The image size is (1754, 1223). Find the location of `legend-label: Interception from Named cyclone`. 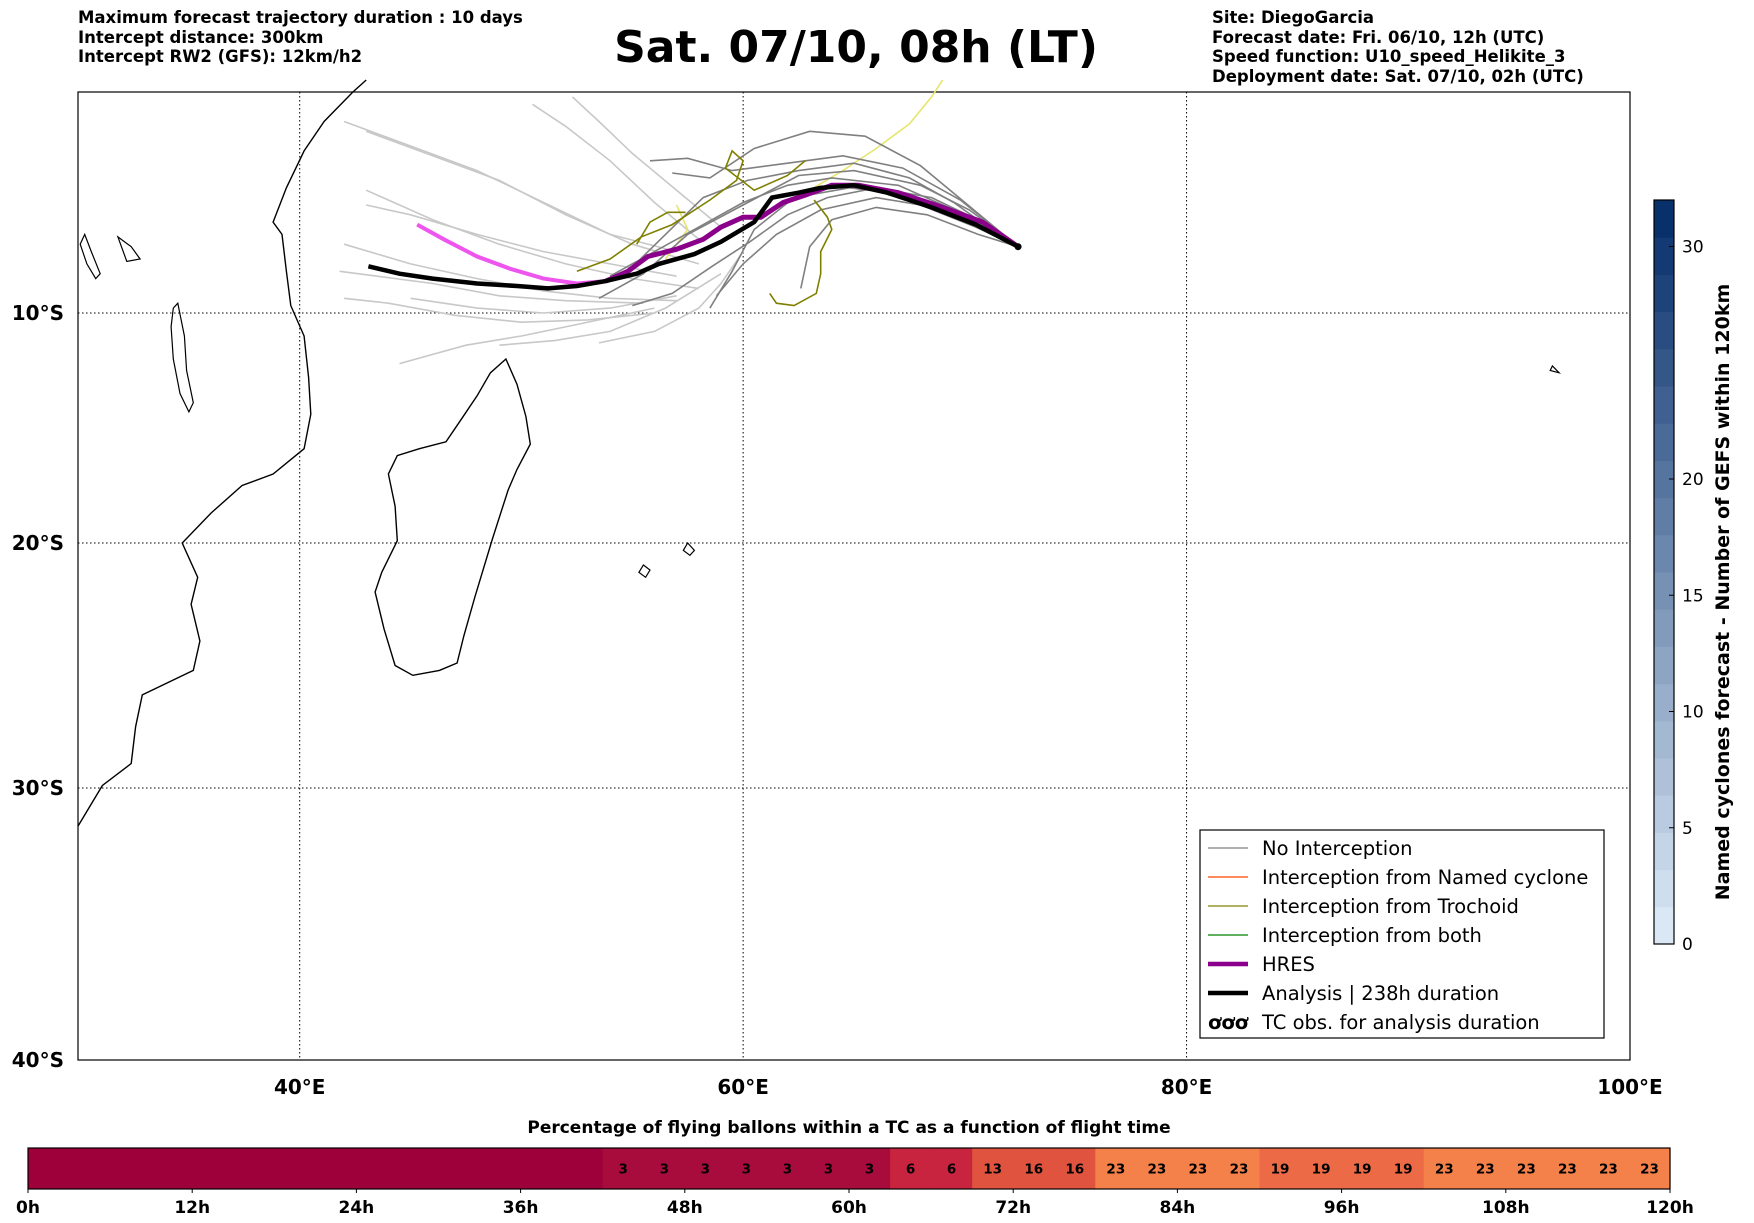

legend-label: Interception from Named cyclone is located at coordinates (1425, 877).